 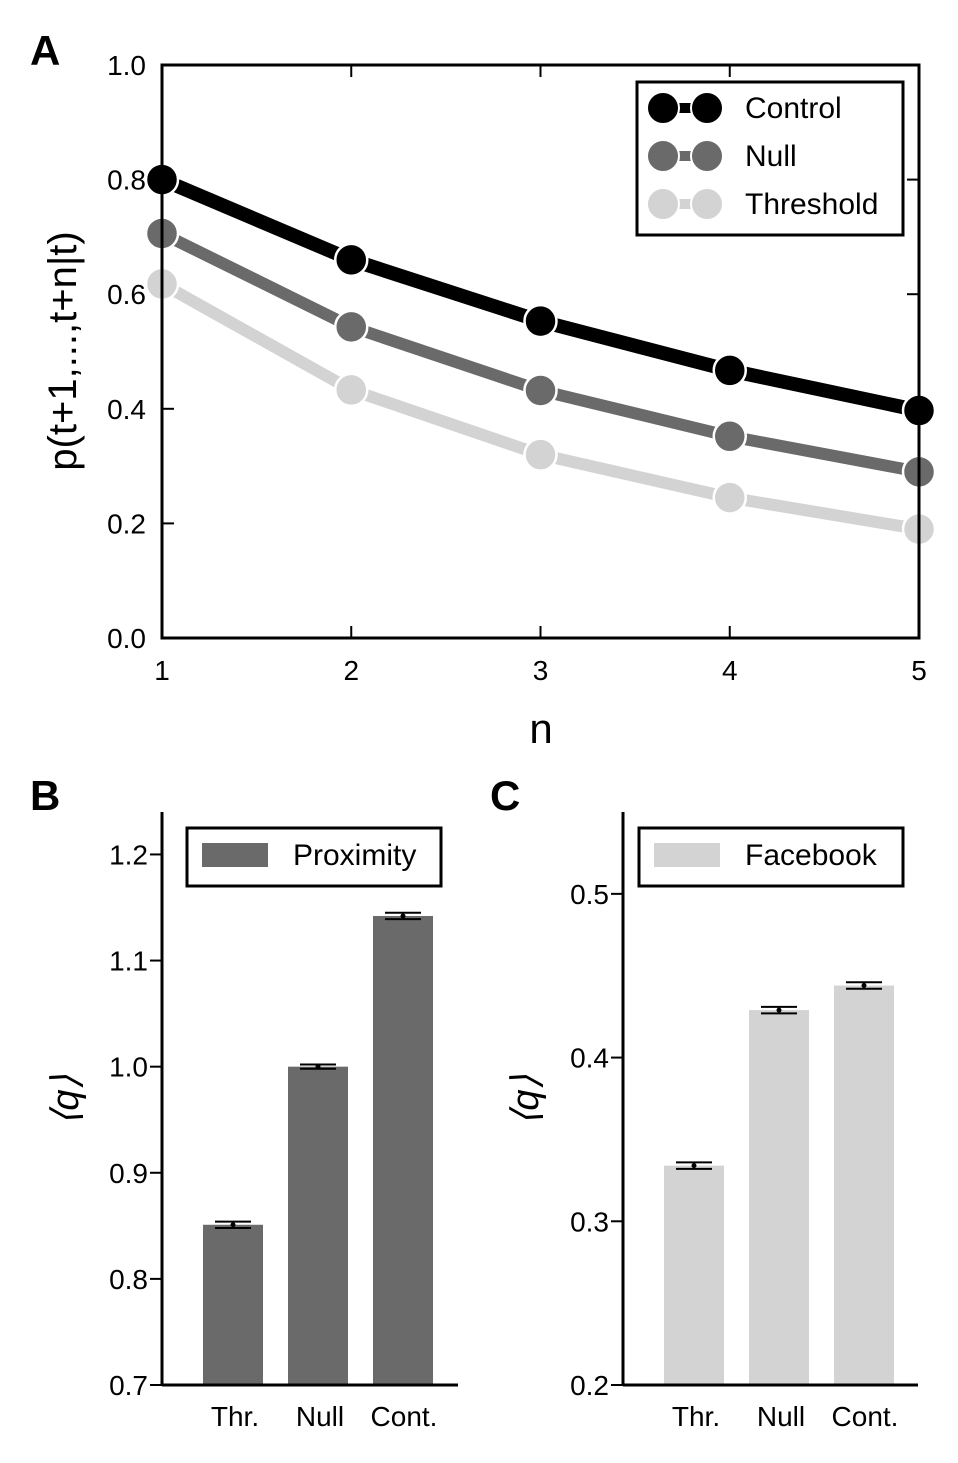 I want to click on panel-c-bars, so click(x=779, y=1183).